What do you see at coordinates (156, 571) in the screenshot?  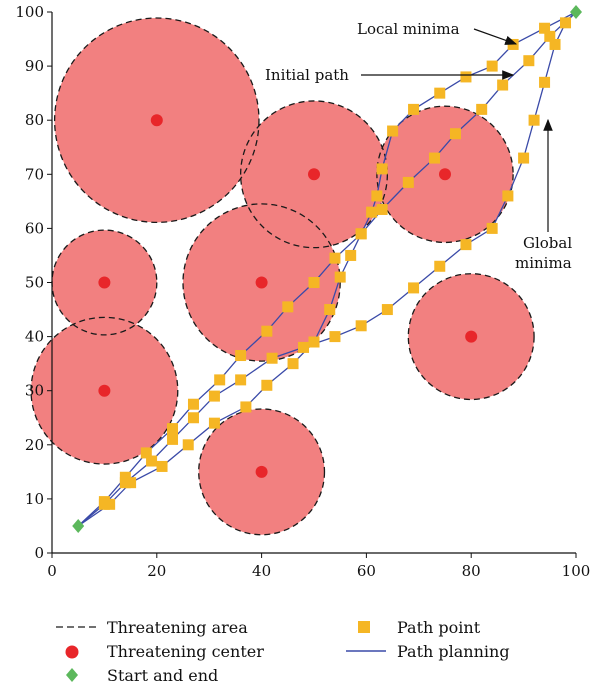 I see `x-tick-label-20: 20` at bounding box center [156, 571].